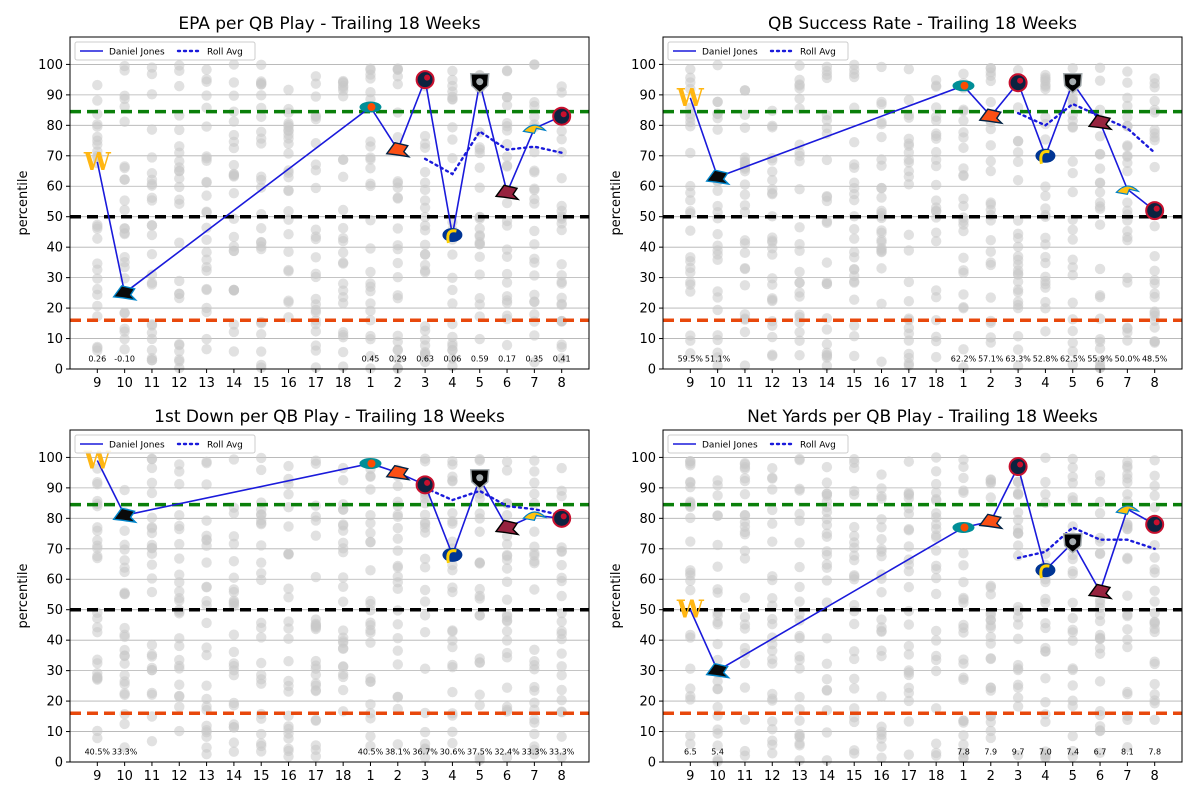  I want to click on stat-value-label: 9.7, so click(1018, 751).